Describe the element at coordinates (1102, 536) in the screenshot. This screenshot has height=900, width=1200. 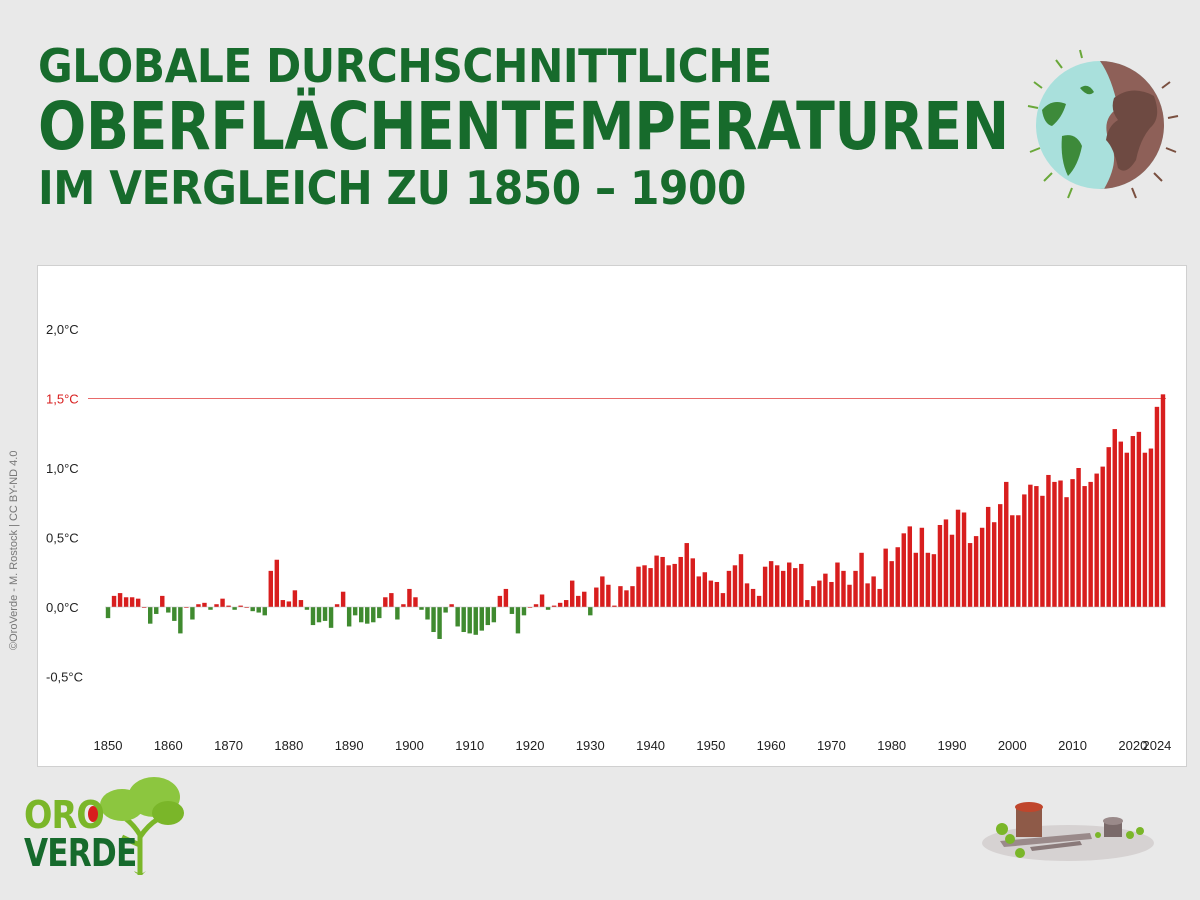
I see `bar-2015` at that location.